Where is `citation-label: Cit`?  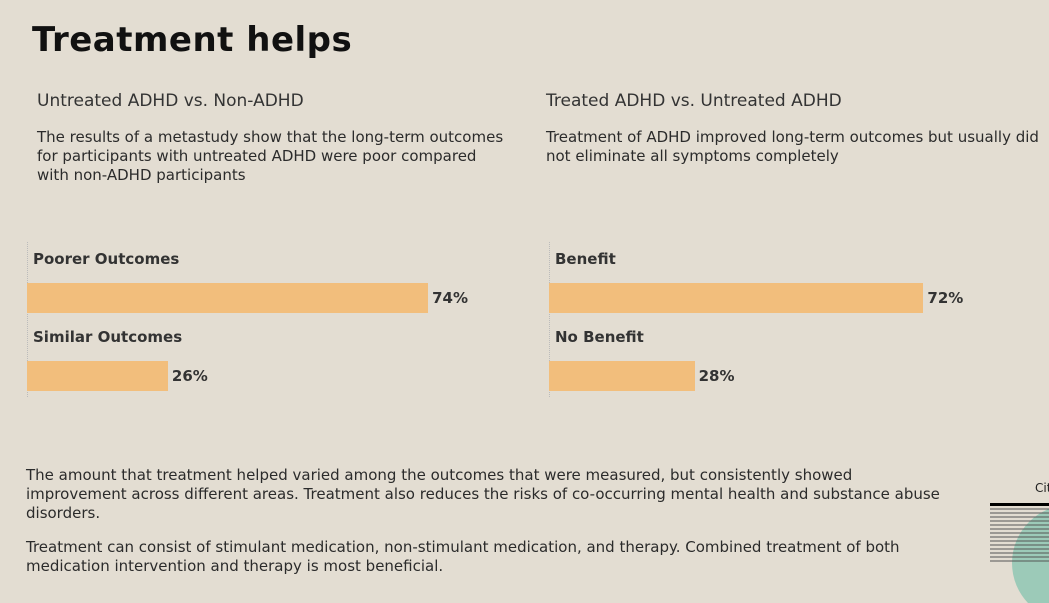 citation-label: Cit is located at coordinates (1042, 488).